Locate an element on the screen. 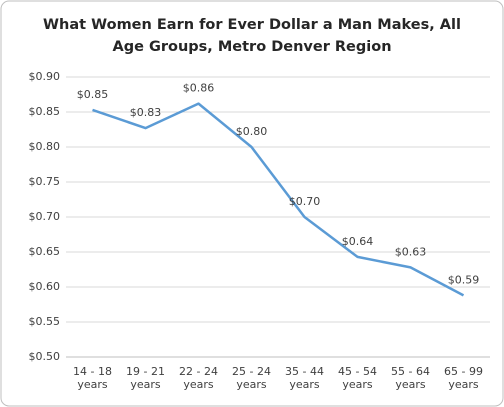  y-tick-label: $0.55 is located at coordinates (45, 321).